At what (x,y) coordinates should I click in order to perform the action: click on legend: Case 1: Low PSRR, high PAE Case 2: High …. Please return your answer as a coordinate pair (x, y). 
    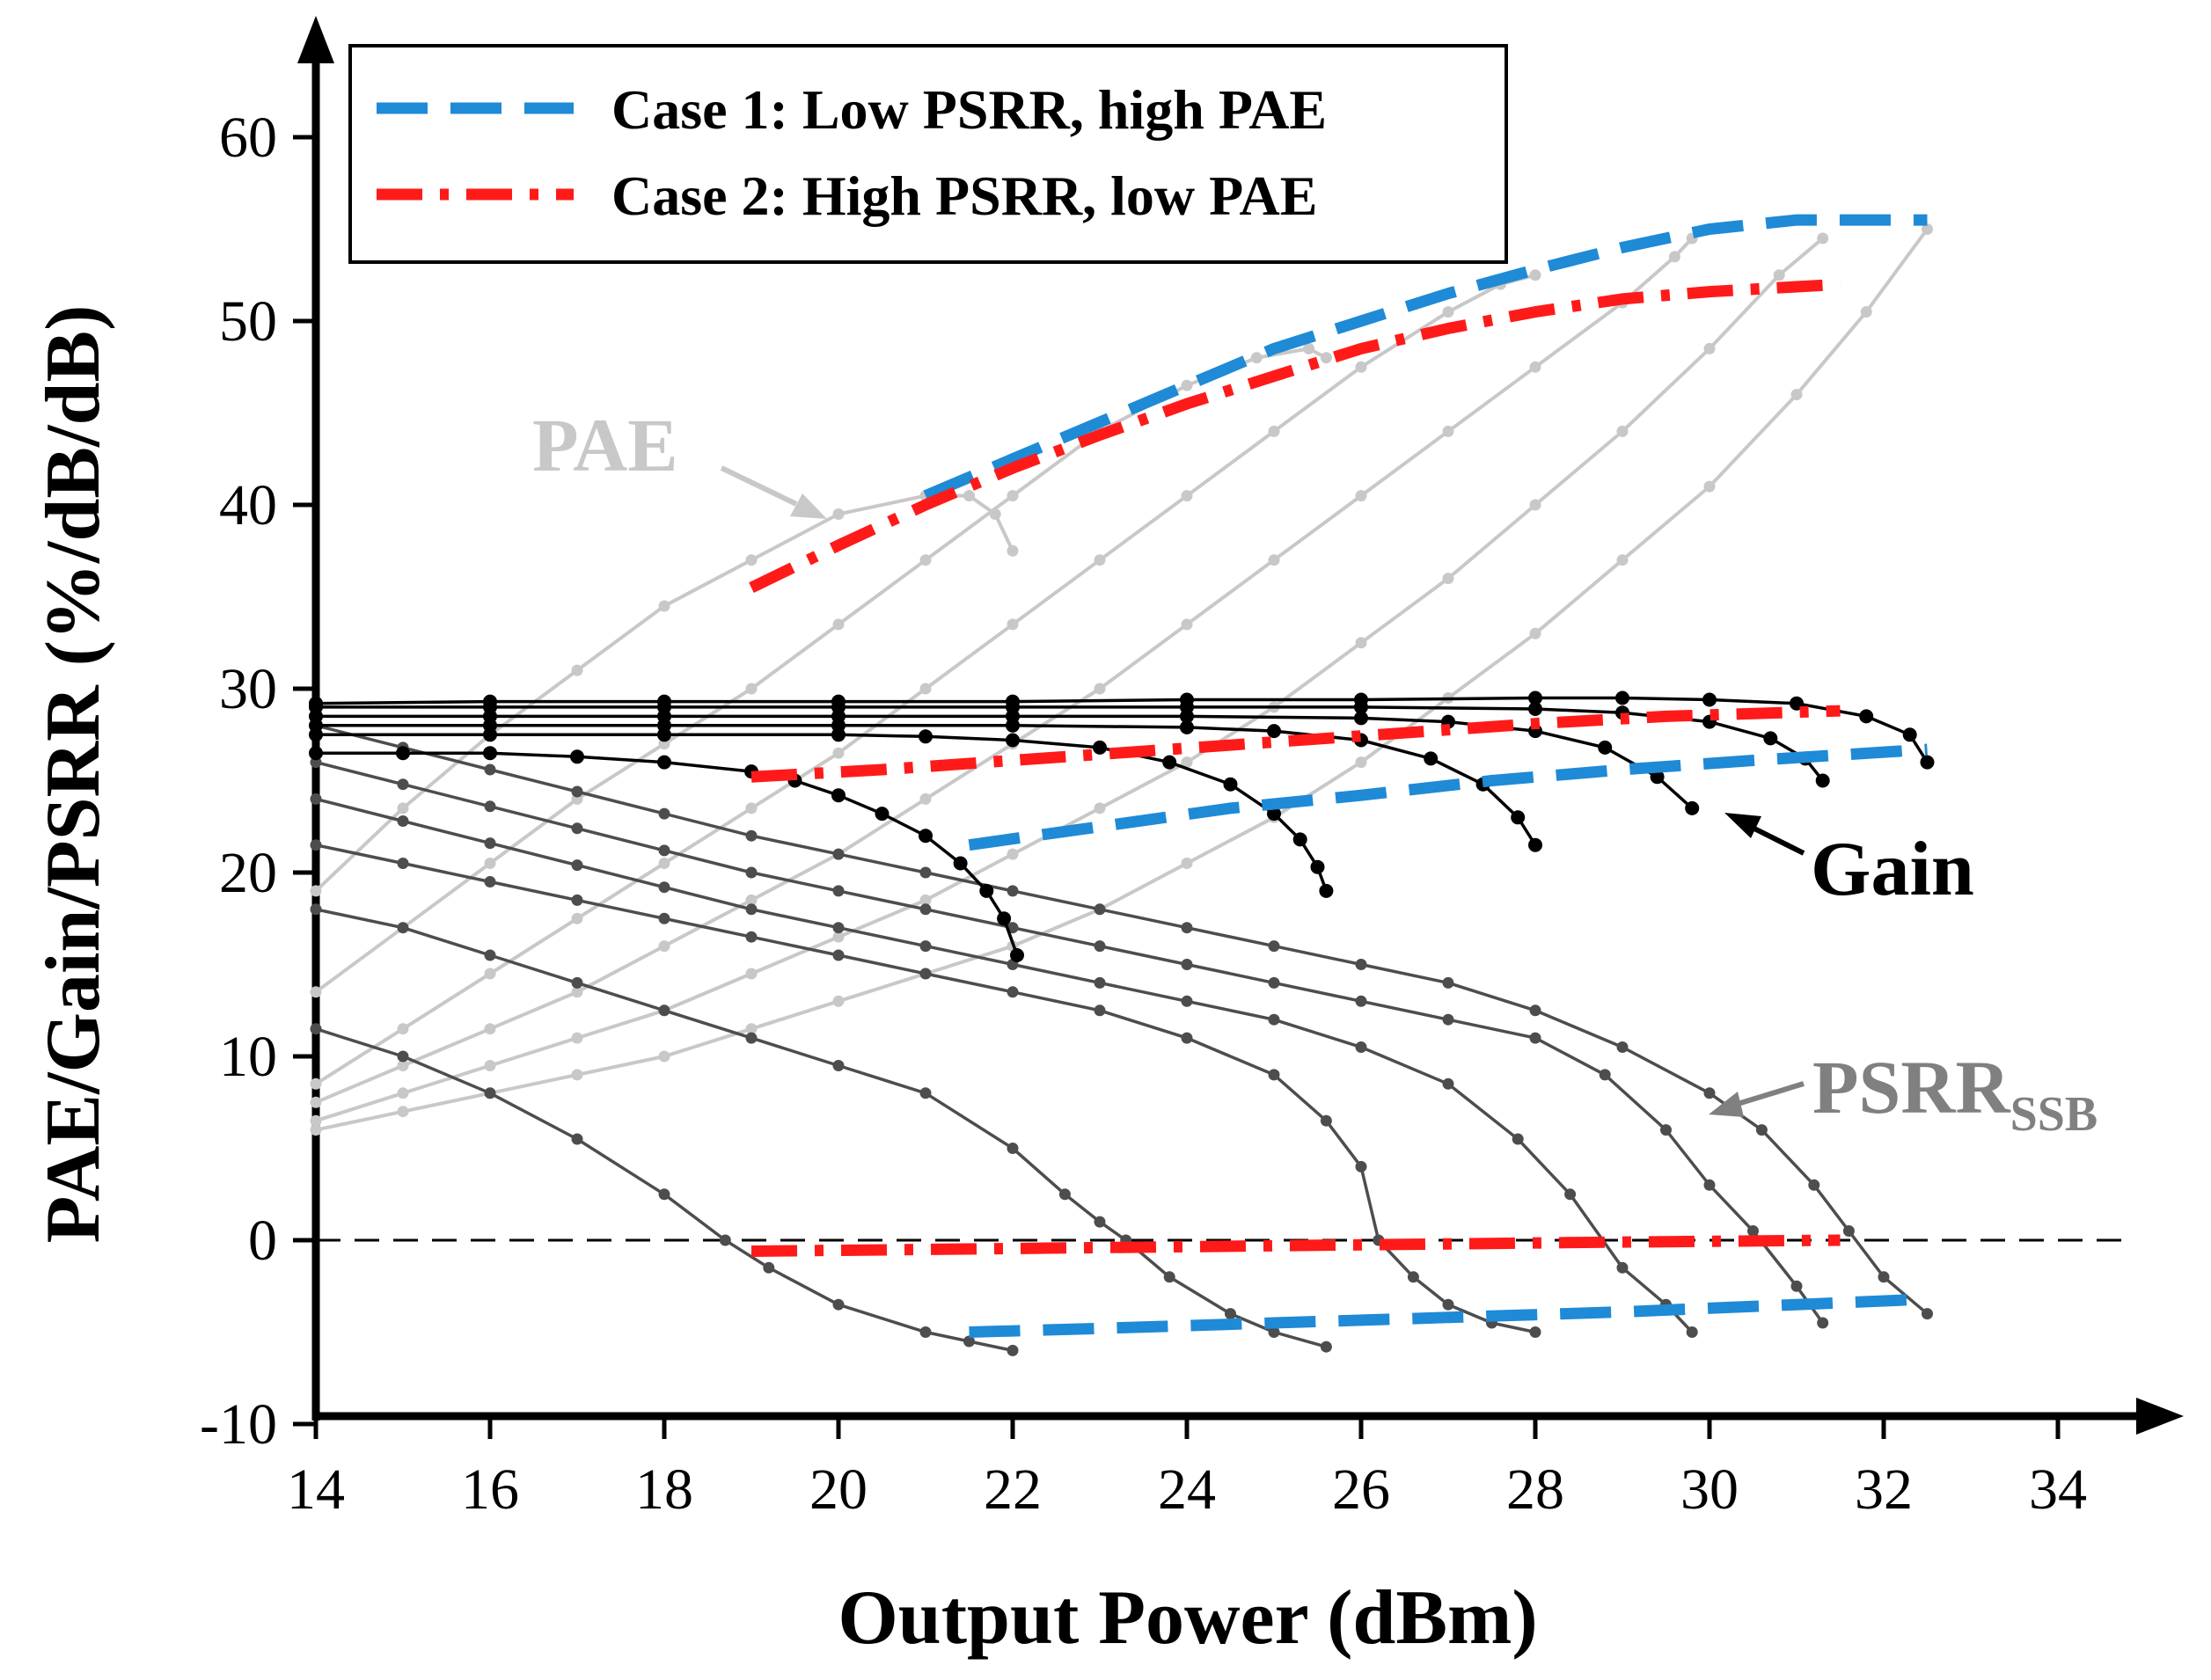
    Looking at the image, I should click on (928, 154).